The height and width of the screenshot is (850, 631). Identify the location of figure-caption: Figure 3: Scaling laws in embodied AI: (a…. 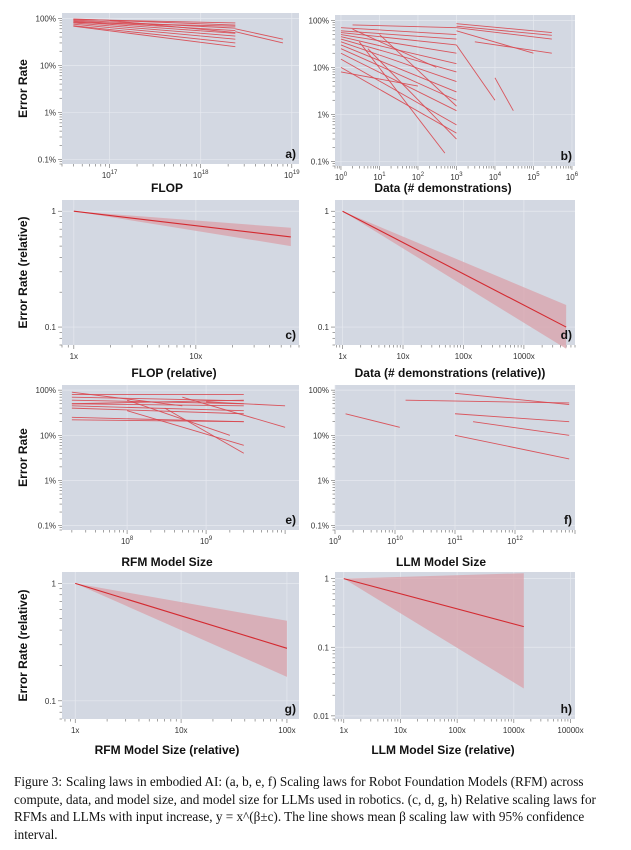
(315, 808).